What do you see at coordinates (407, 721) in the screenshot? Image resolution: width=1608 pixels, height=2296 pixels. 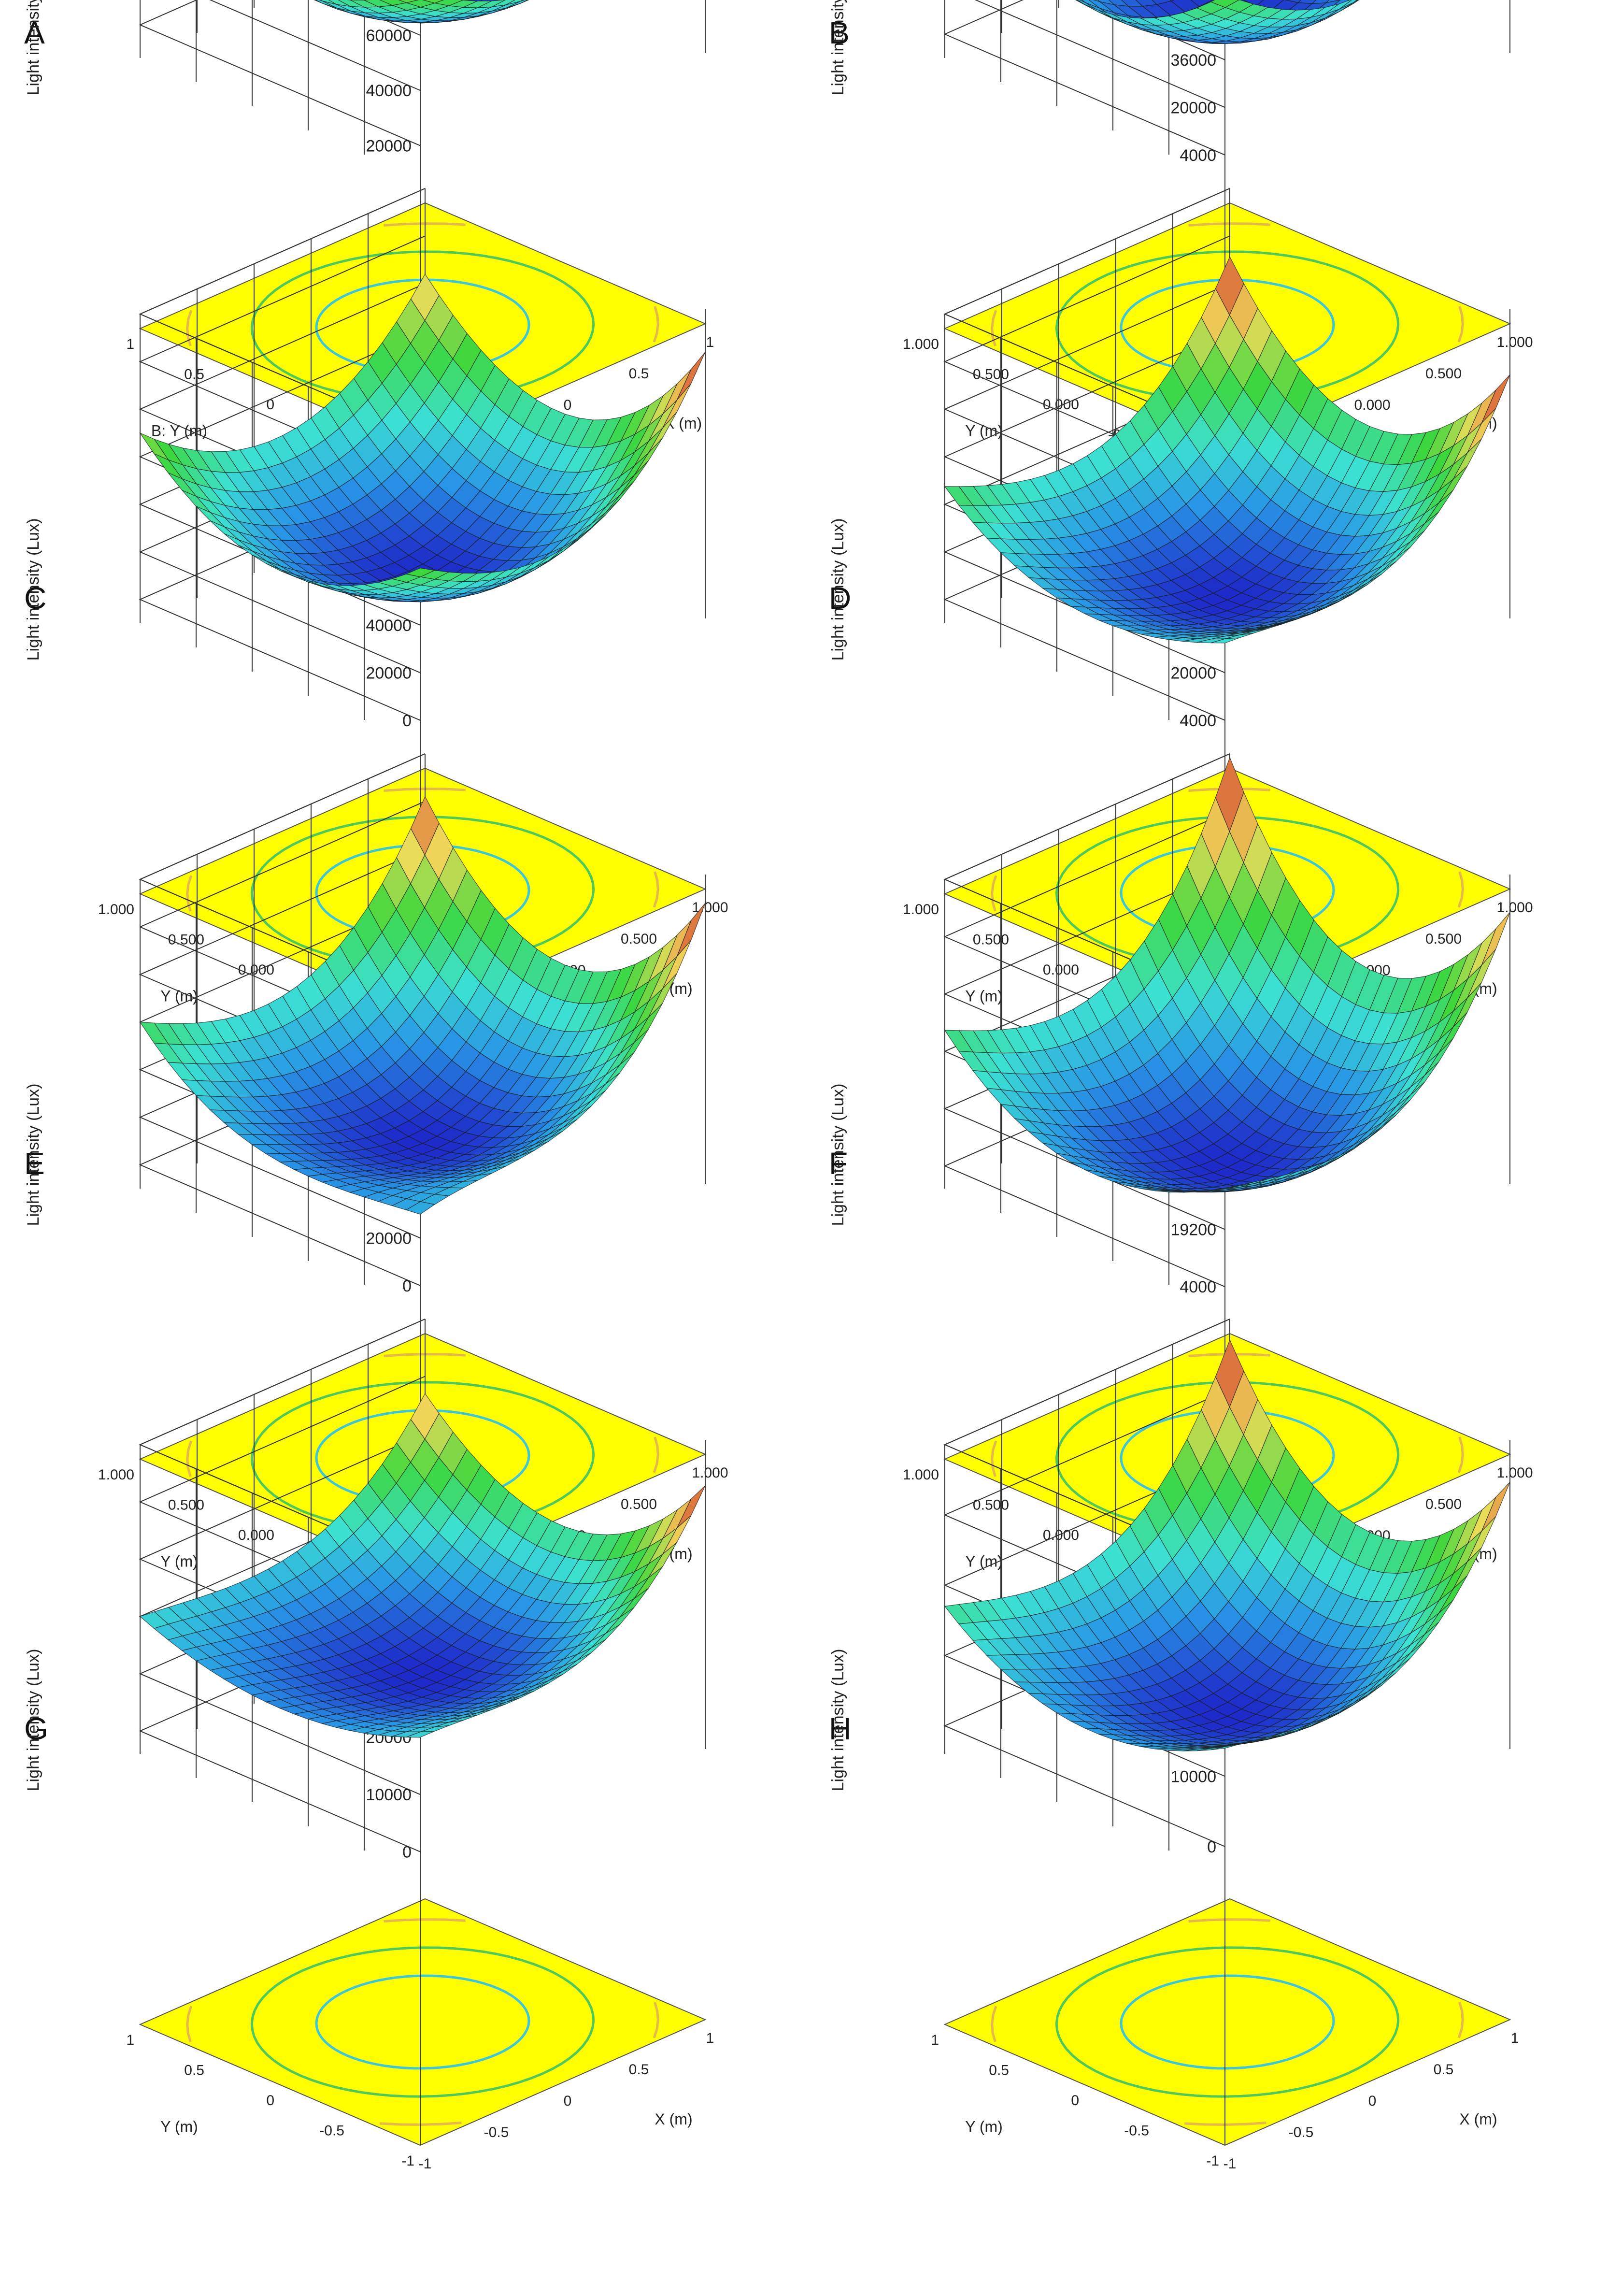 I see `z-tick-label: 0` at bounding box center [407, 721].